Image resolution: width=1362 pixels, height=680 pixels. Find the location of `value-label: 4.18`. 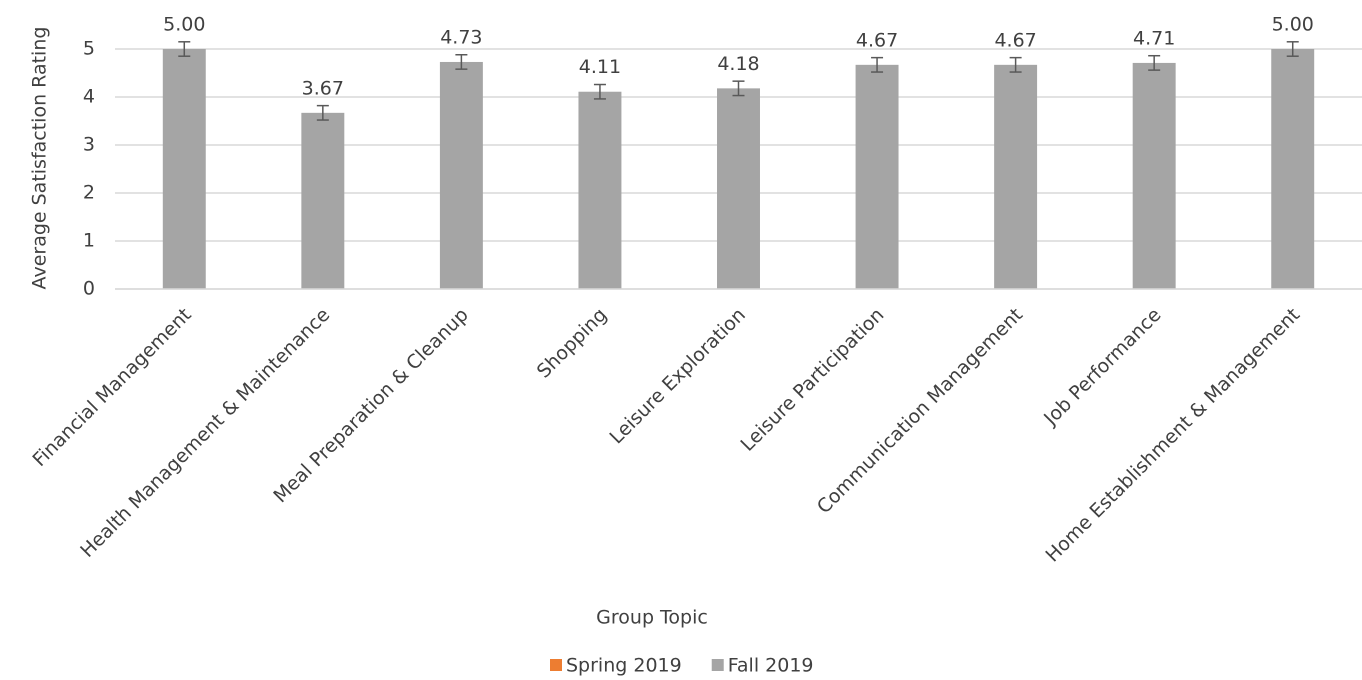

value-label: 4.18 is located at coordinates (738, 64).